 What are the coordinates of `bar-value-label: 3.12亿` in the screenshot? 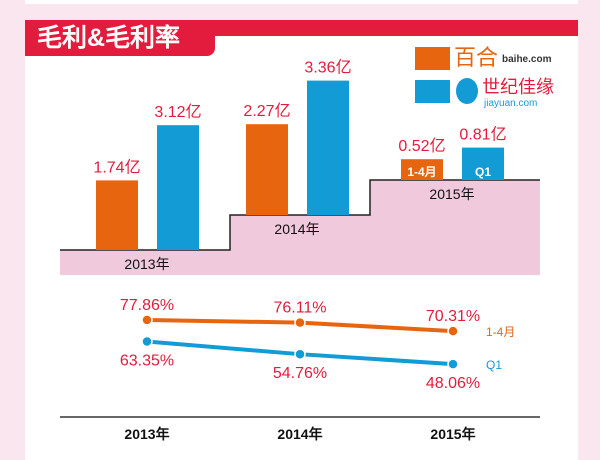 It's located at (177, 112).